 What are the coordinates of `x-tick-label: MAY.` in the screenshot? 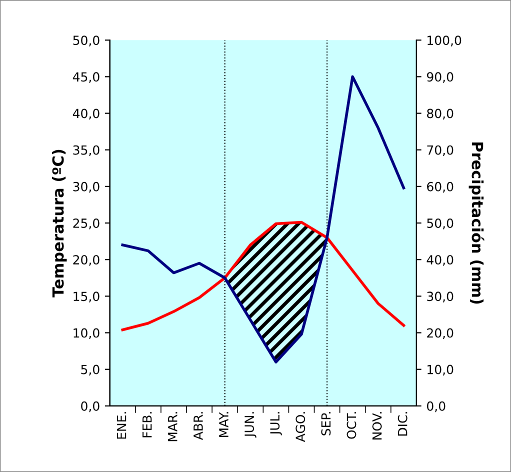 It's located at (223, 424).